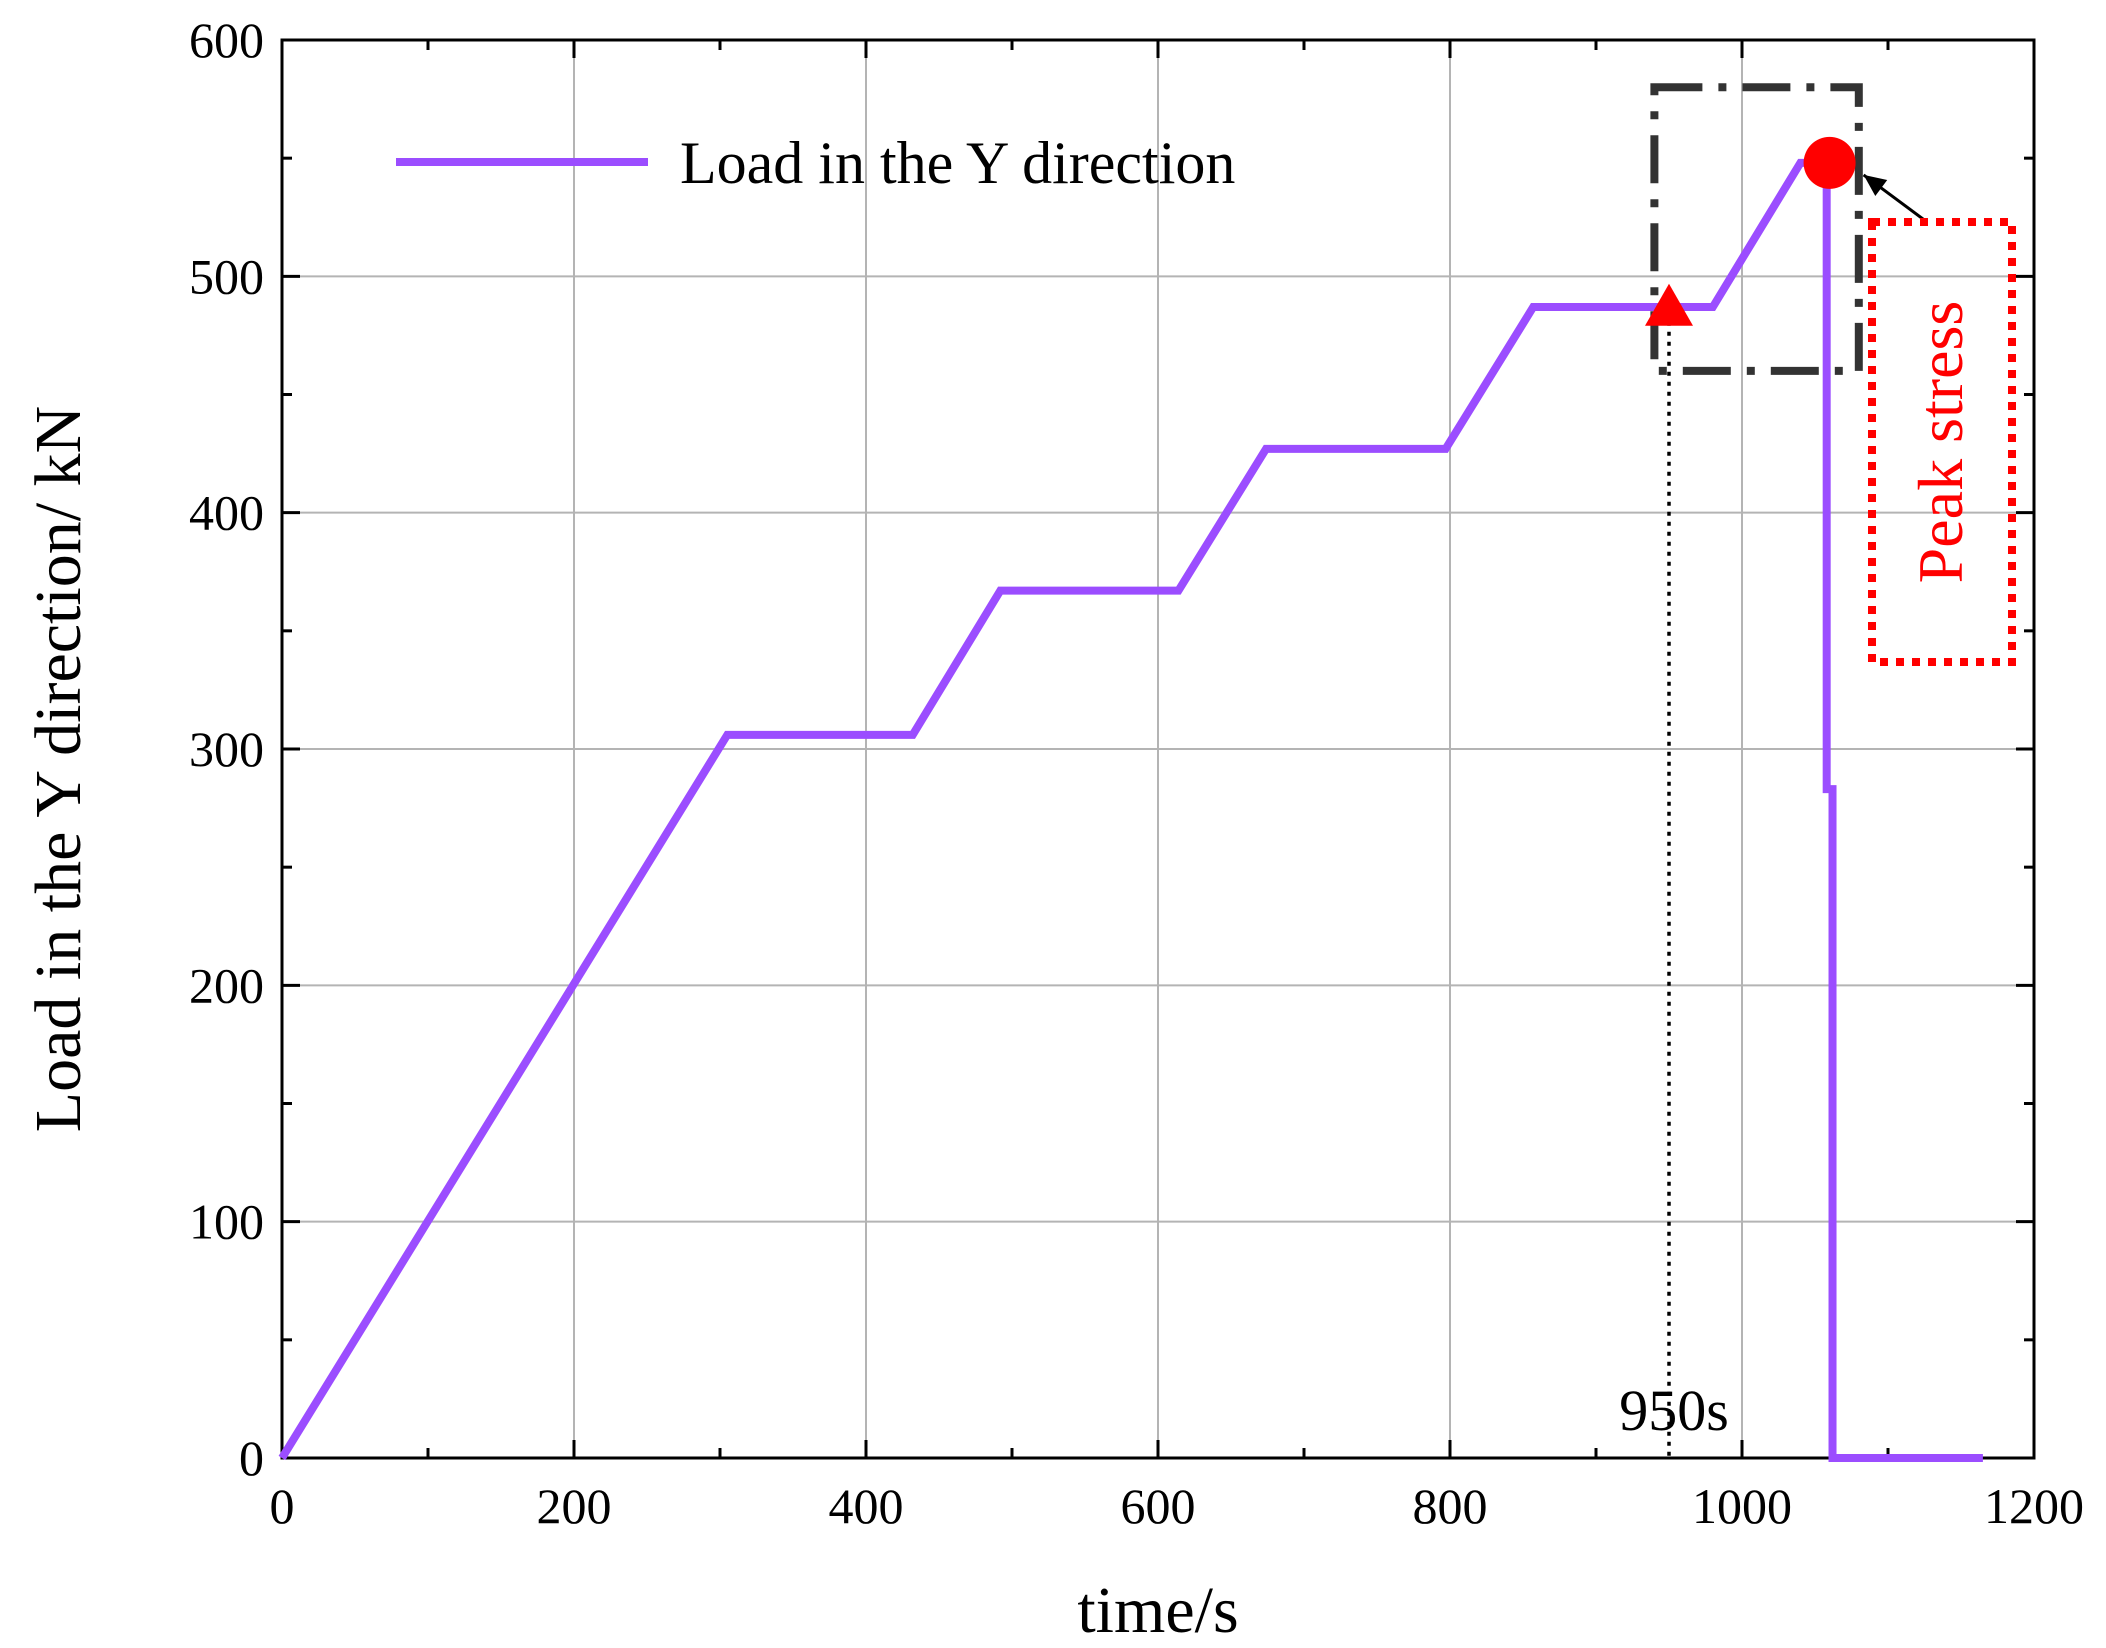  I want to click on legend: Load in the Y direction, so click(815, 163).